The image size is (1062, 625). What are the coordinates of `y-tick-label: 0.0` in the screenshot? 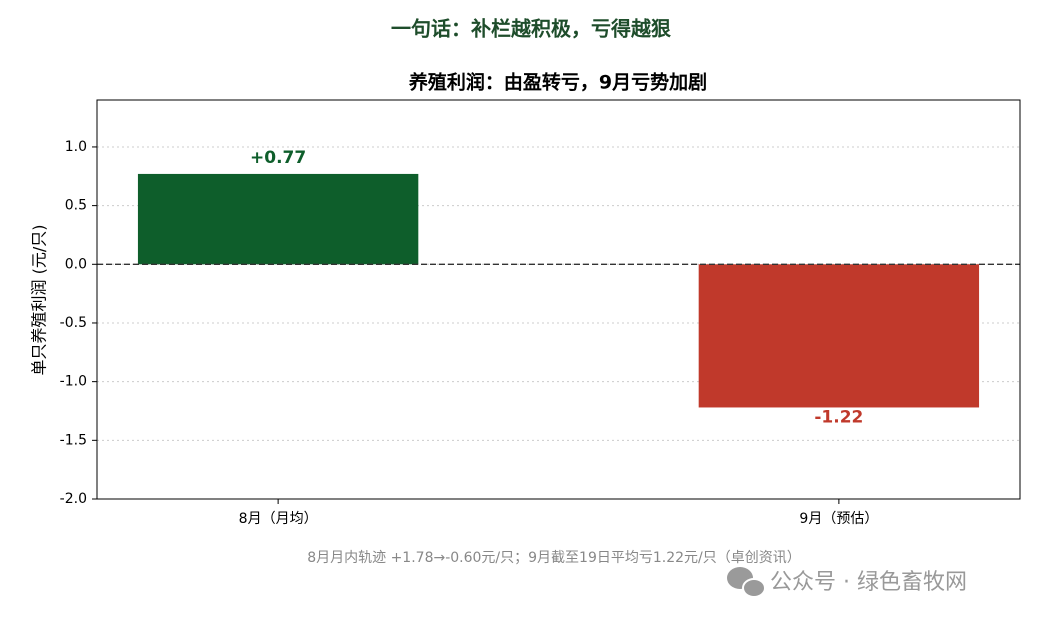 It's located at (76, 264).